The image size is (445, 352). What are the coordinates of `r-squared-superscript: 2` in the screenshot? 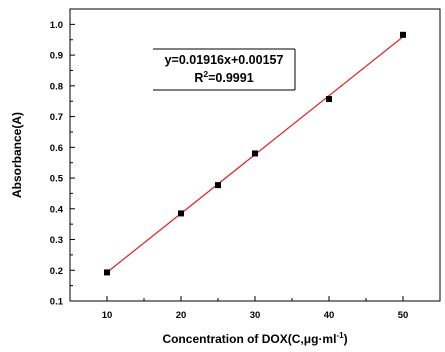 It's located at (205, 74).